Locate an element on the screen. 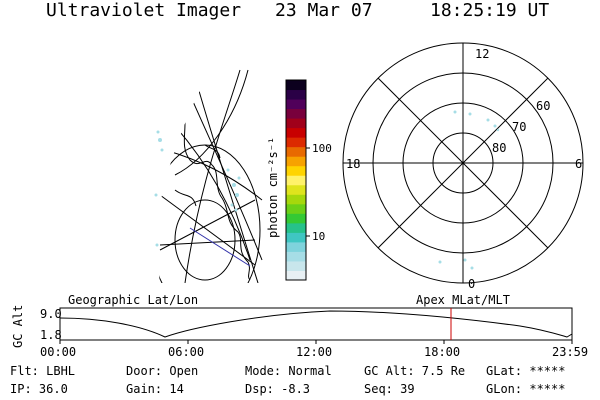 The image size is (600, 400). mlat-label-70: 70 is located at coordinates (519, 127).